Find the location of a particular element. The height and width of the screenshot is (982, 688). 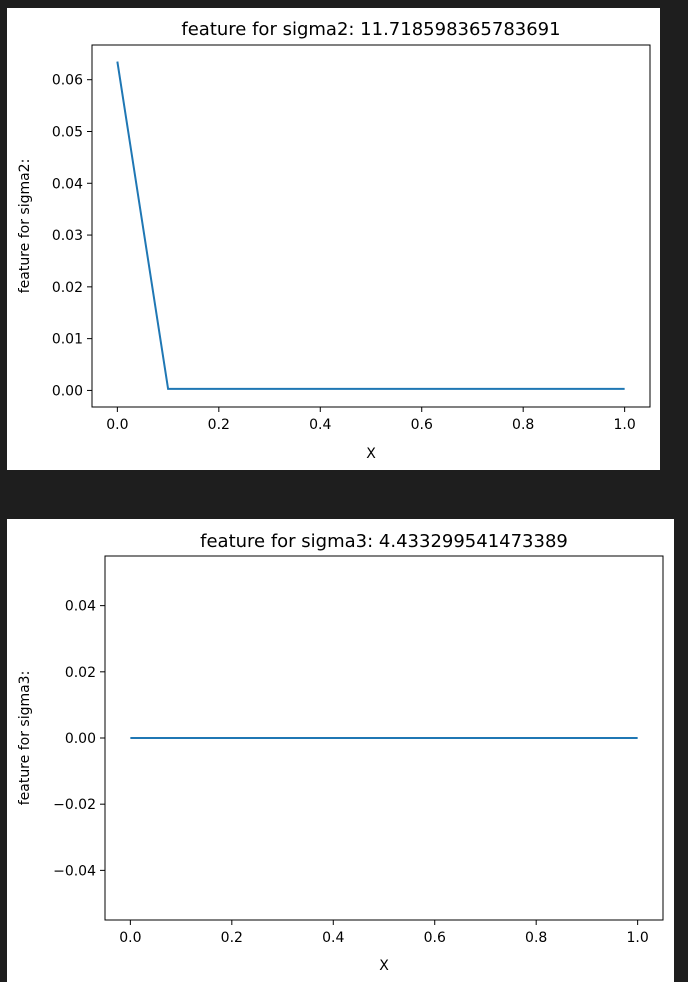

chart-title: feature for sigma3: 4.433299541473389 is located at coordinates (384, 541).